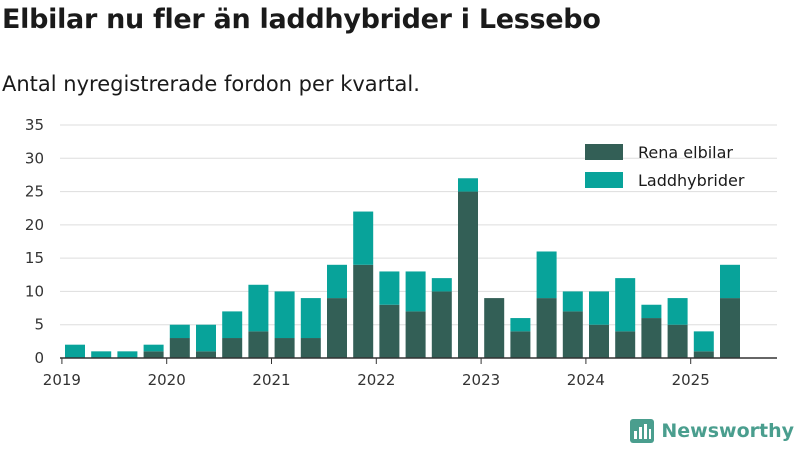 The width and height of the screenshot is (800, 450). What do you see at coordinates (34, 291) in the screenshot?
I see `y-tick-label: 10` at bounding box center [34, 291].